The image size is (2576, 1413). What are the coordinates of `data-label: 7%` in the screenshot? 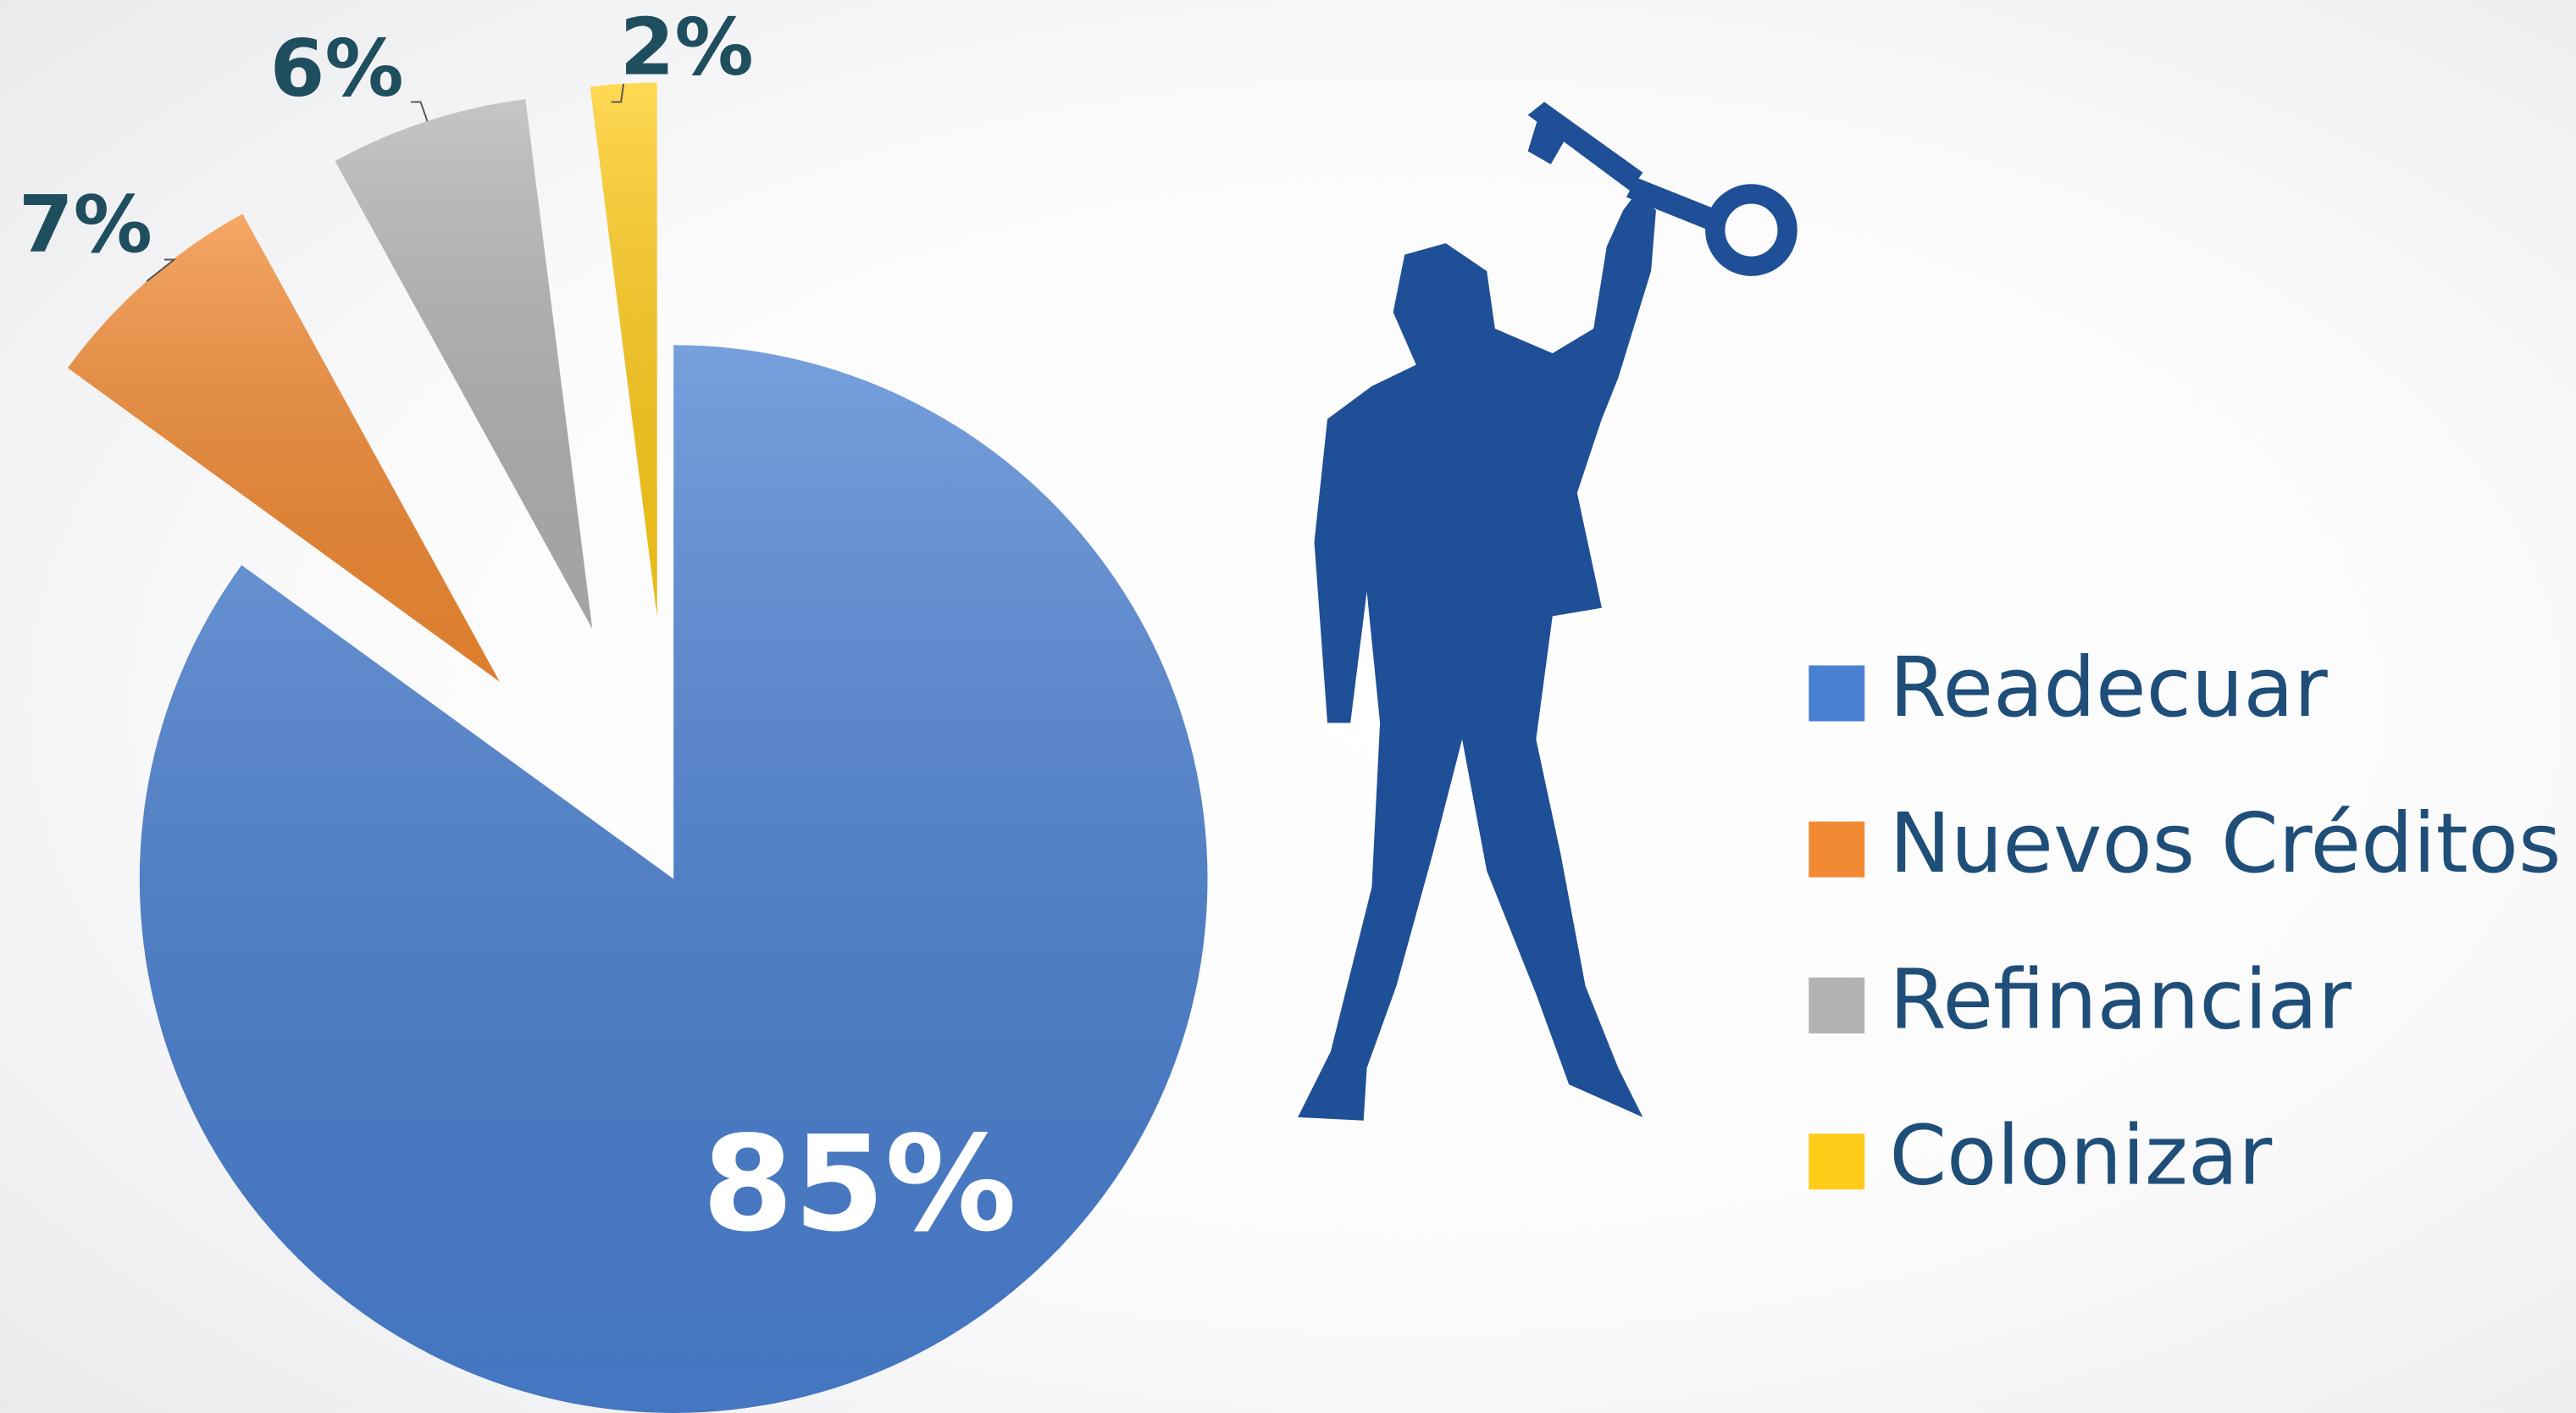 It's located at (85, 224).